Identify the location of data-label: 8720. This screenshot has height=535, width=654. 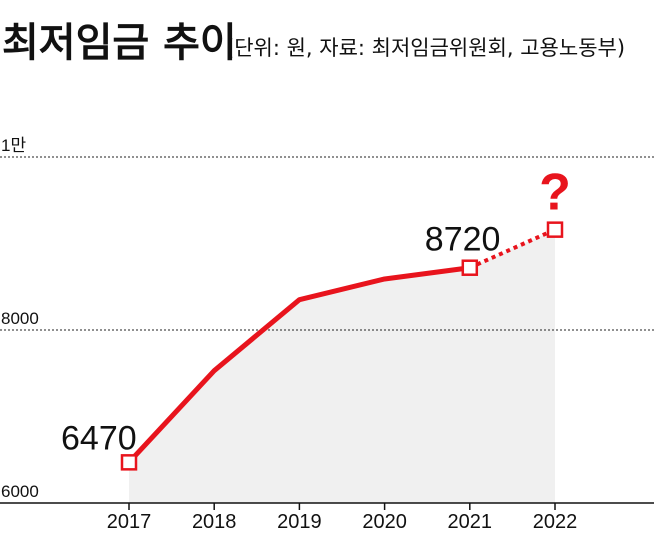
(463, 240).